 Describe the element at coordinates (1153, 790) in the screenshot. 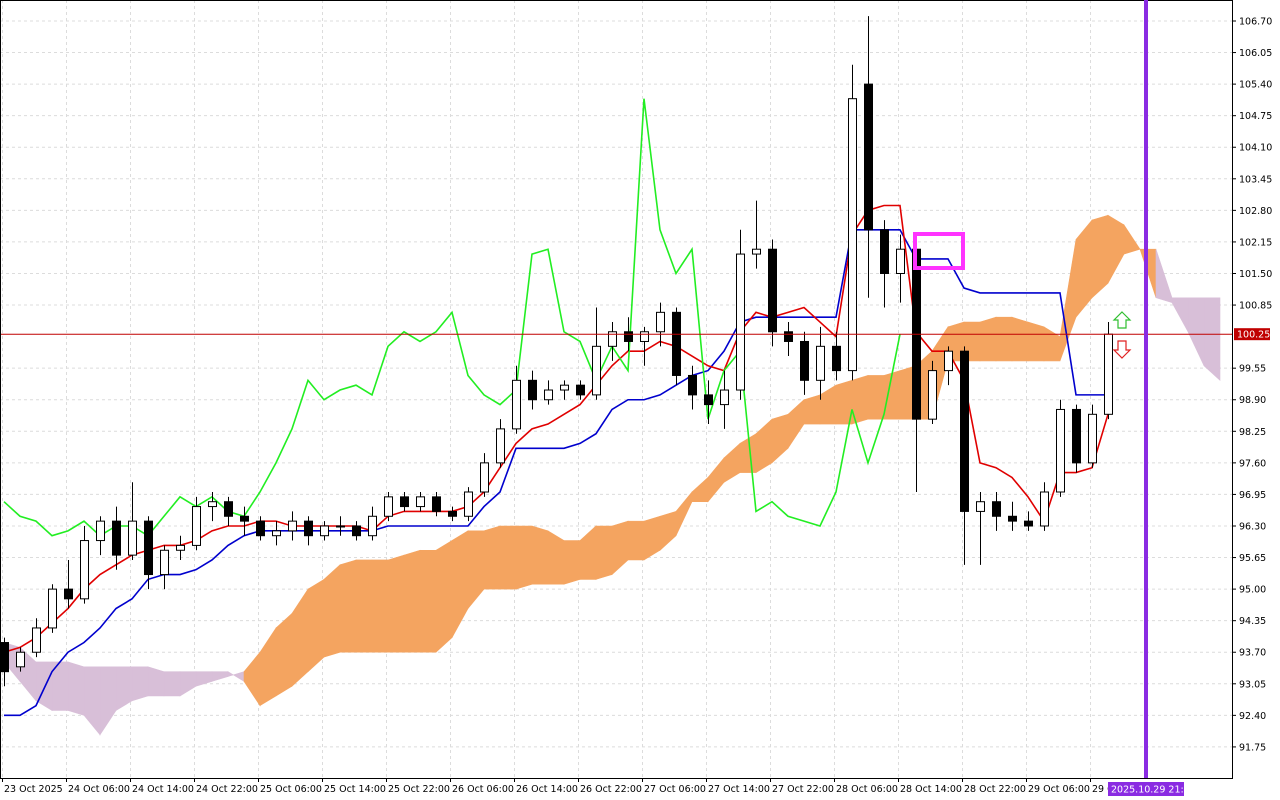

I see `time-marker-label: 2025.10.29 21:00` at that location.